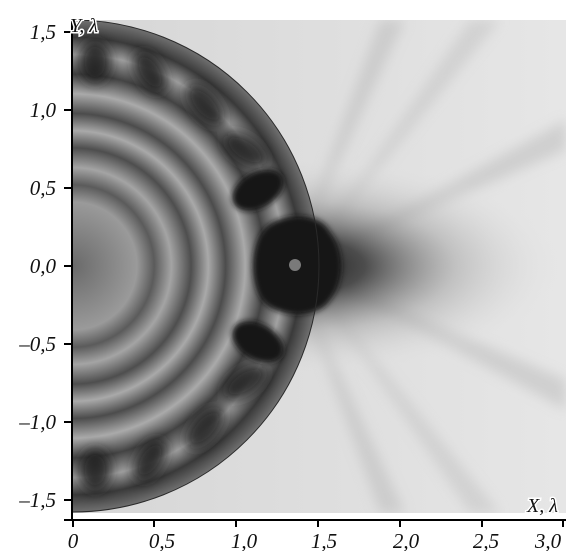 This screenshot has width=572, height=551. Describe the element at coordinates (318, 523) in the screenshot. I see `x-axis-ticks` at that location.